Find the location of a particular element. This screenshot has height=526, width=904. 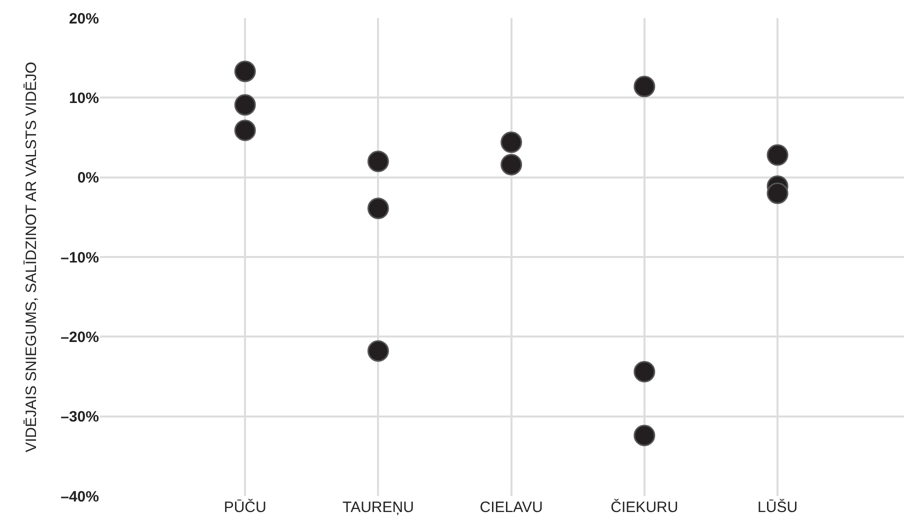

y-axis-title: VIDĒJAIS SNIEGUMS, SALĪDZINOT AR VALSTS VIDĒJO is located at coordinates (31, 257).